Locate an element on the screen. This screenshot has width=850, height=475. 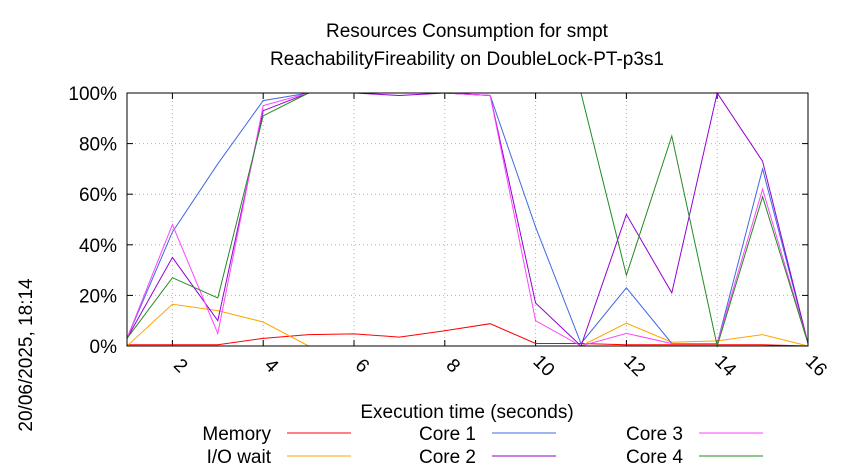
chart-title: Resources Consumption for smpt is located at coordinates (467, 31).